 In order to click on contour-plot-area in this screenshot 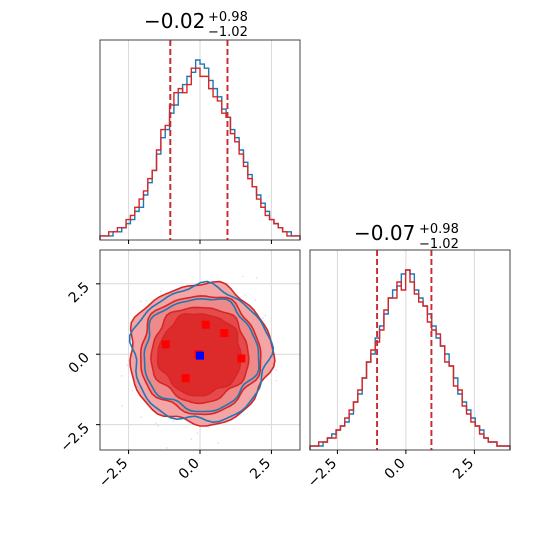, I will do `click(200, 350)`.